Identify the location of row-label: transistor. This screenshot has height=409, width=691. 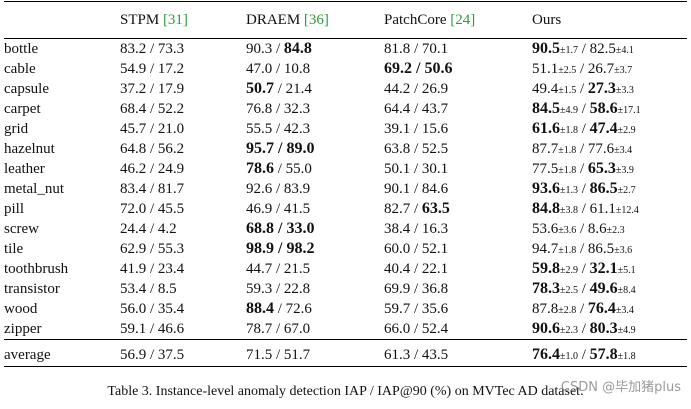
(32, 288).